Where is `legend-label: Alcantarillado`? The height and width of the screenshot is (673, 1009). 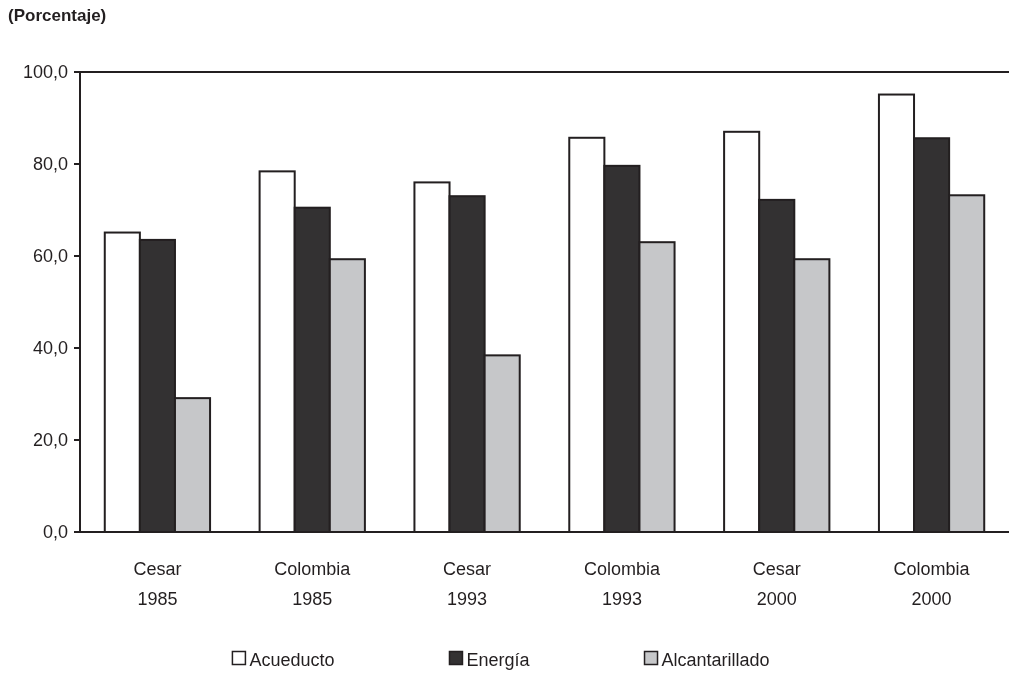
legend-label: Alcantarillado is located at coordinates (715, 660).